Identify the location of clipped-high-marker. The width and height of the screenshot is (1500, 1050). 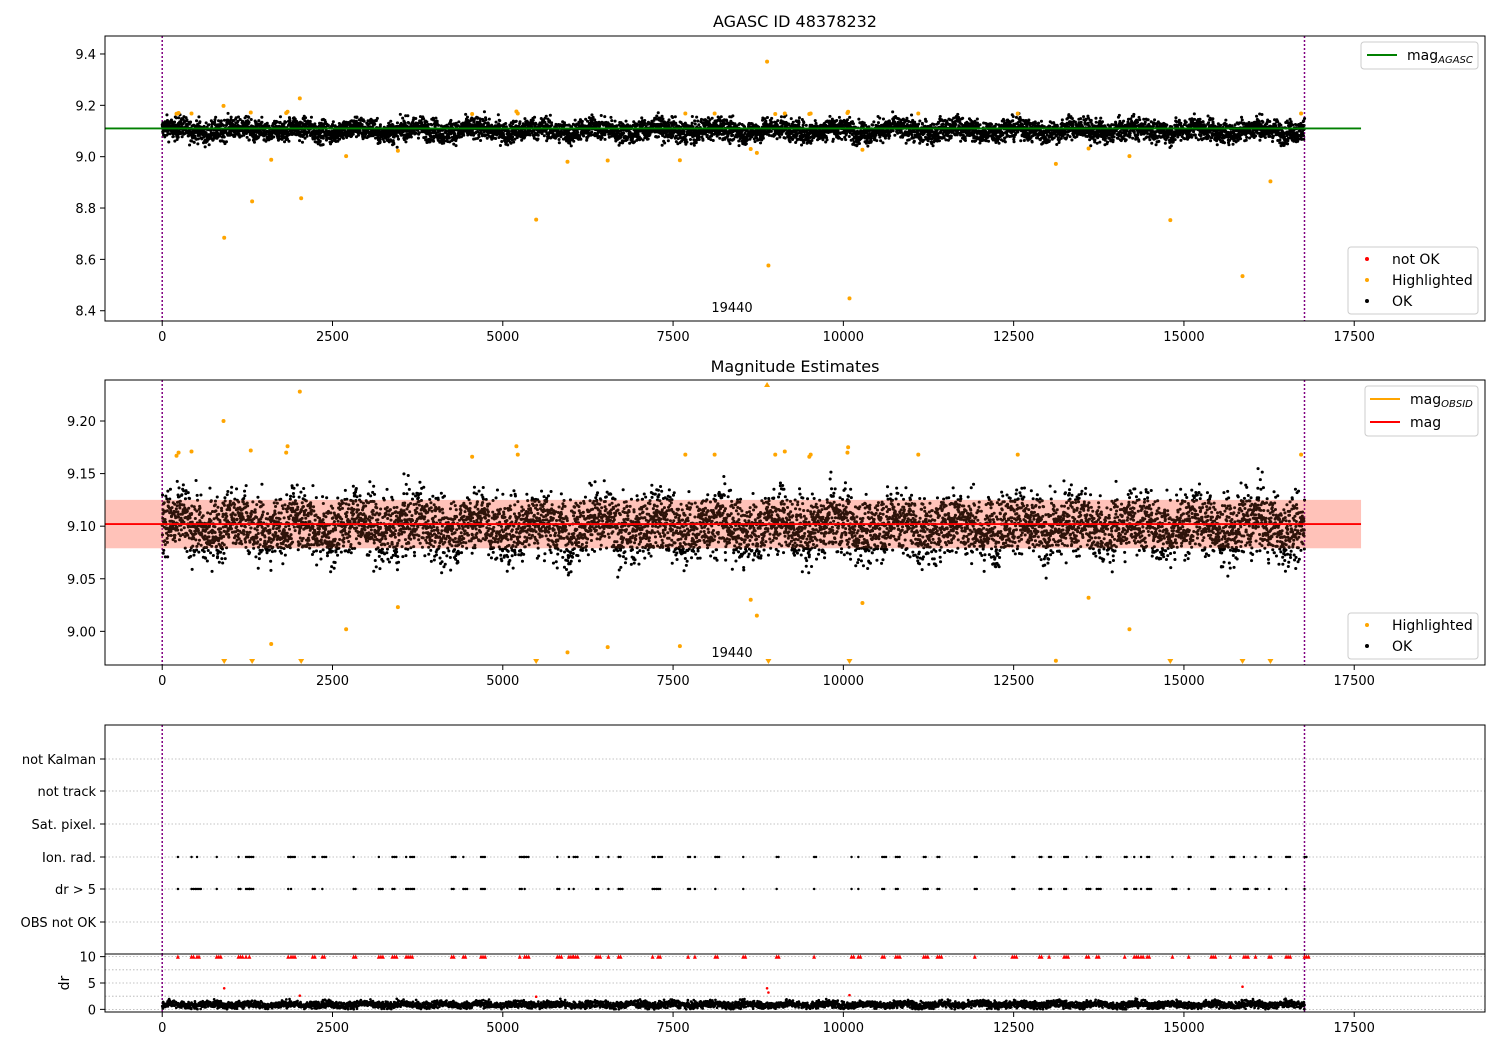
(767, 384).